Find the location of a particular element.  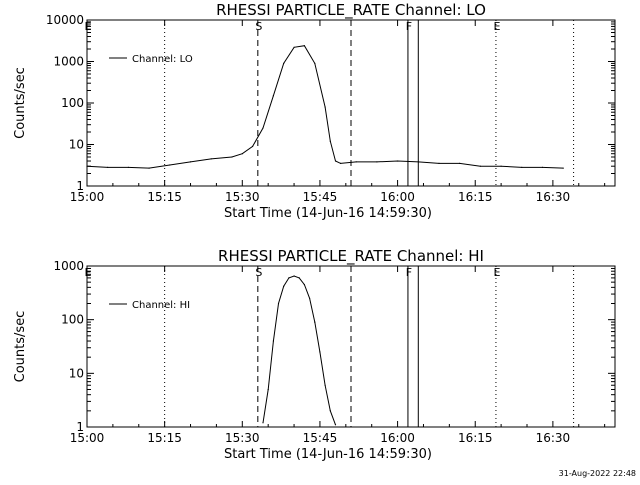

panel1-xlabel: Start Time (14-Jun-16 14:59:30) is located at coordinates (328, 213).